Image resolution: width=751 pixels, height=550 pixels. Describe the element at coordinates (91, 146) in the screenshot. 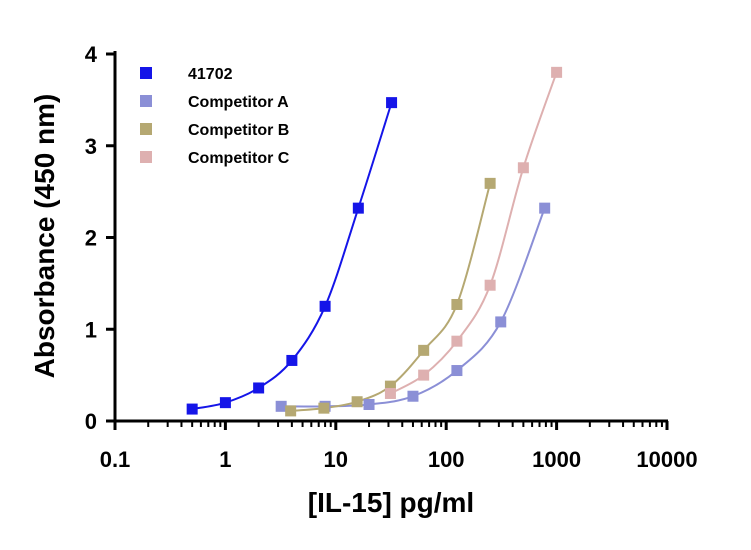

I see `y-tick-label: 3` at that location.